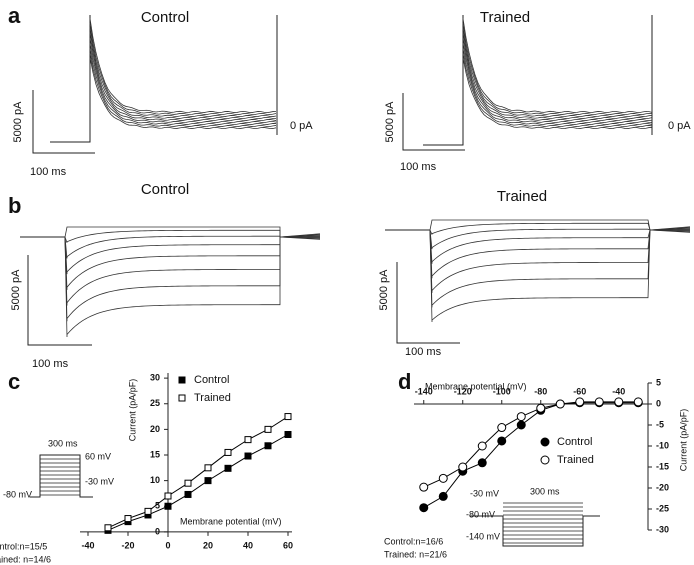 The image size is (694, 565). What do you see at coordinates (155, 378) in the screenshot?
I see `y-tick-label: 30` at bounding box center [155, 378].